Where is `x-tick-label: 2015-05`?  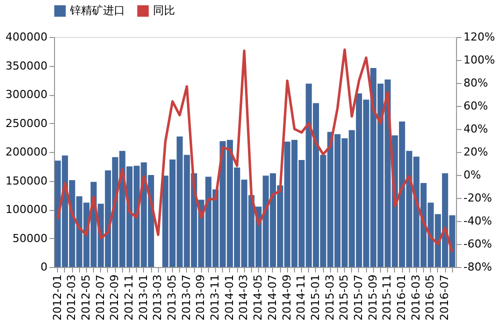
x-tick-label: 2015-05 is located at coordinates (344, 297).